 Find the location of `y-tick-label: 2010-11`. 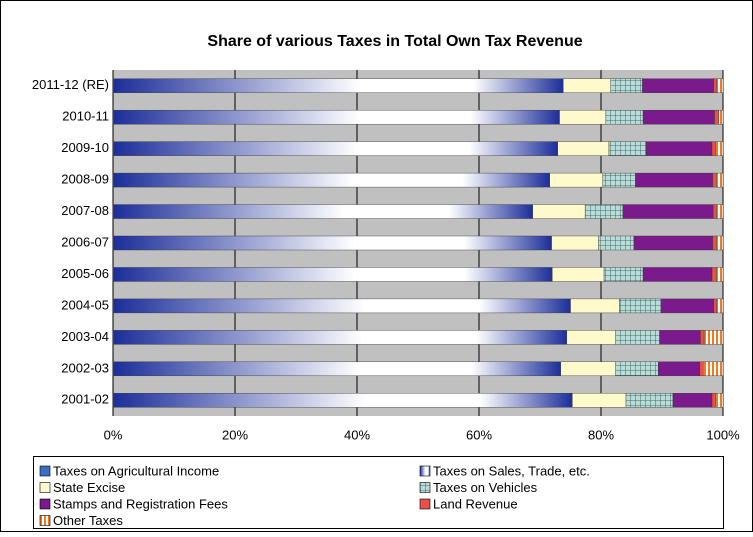

y-tick-label: 2010-11 is located at coordinates (85, 116).